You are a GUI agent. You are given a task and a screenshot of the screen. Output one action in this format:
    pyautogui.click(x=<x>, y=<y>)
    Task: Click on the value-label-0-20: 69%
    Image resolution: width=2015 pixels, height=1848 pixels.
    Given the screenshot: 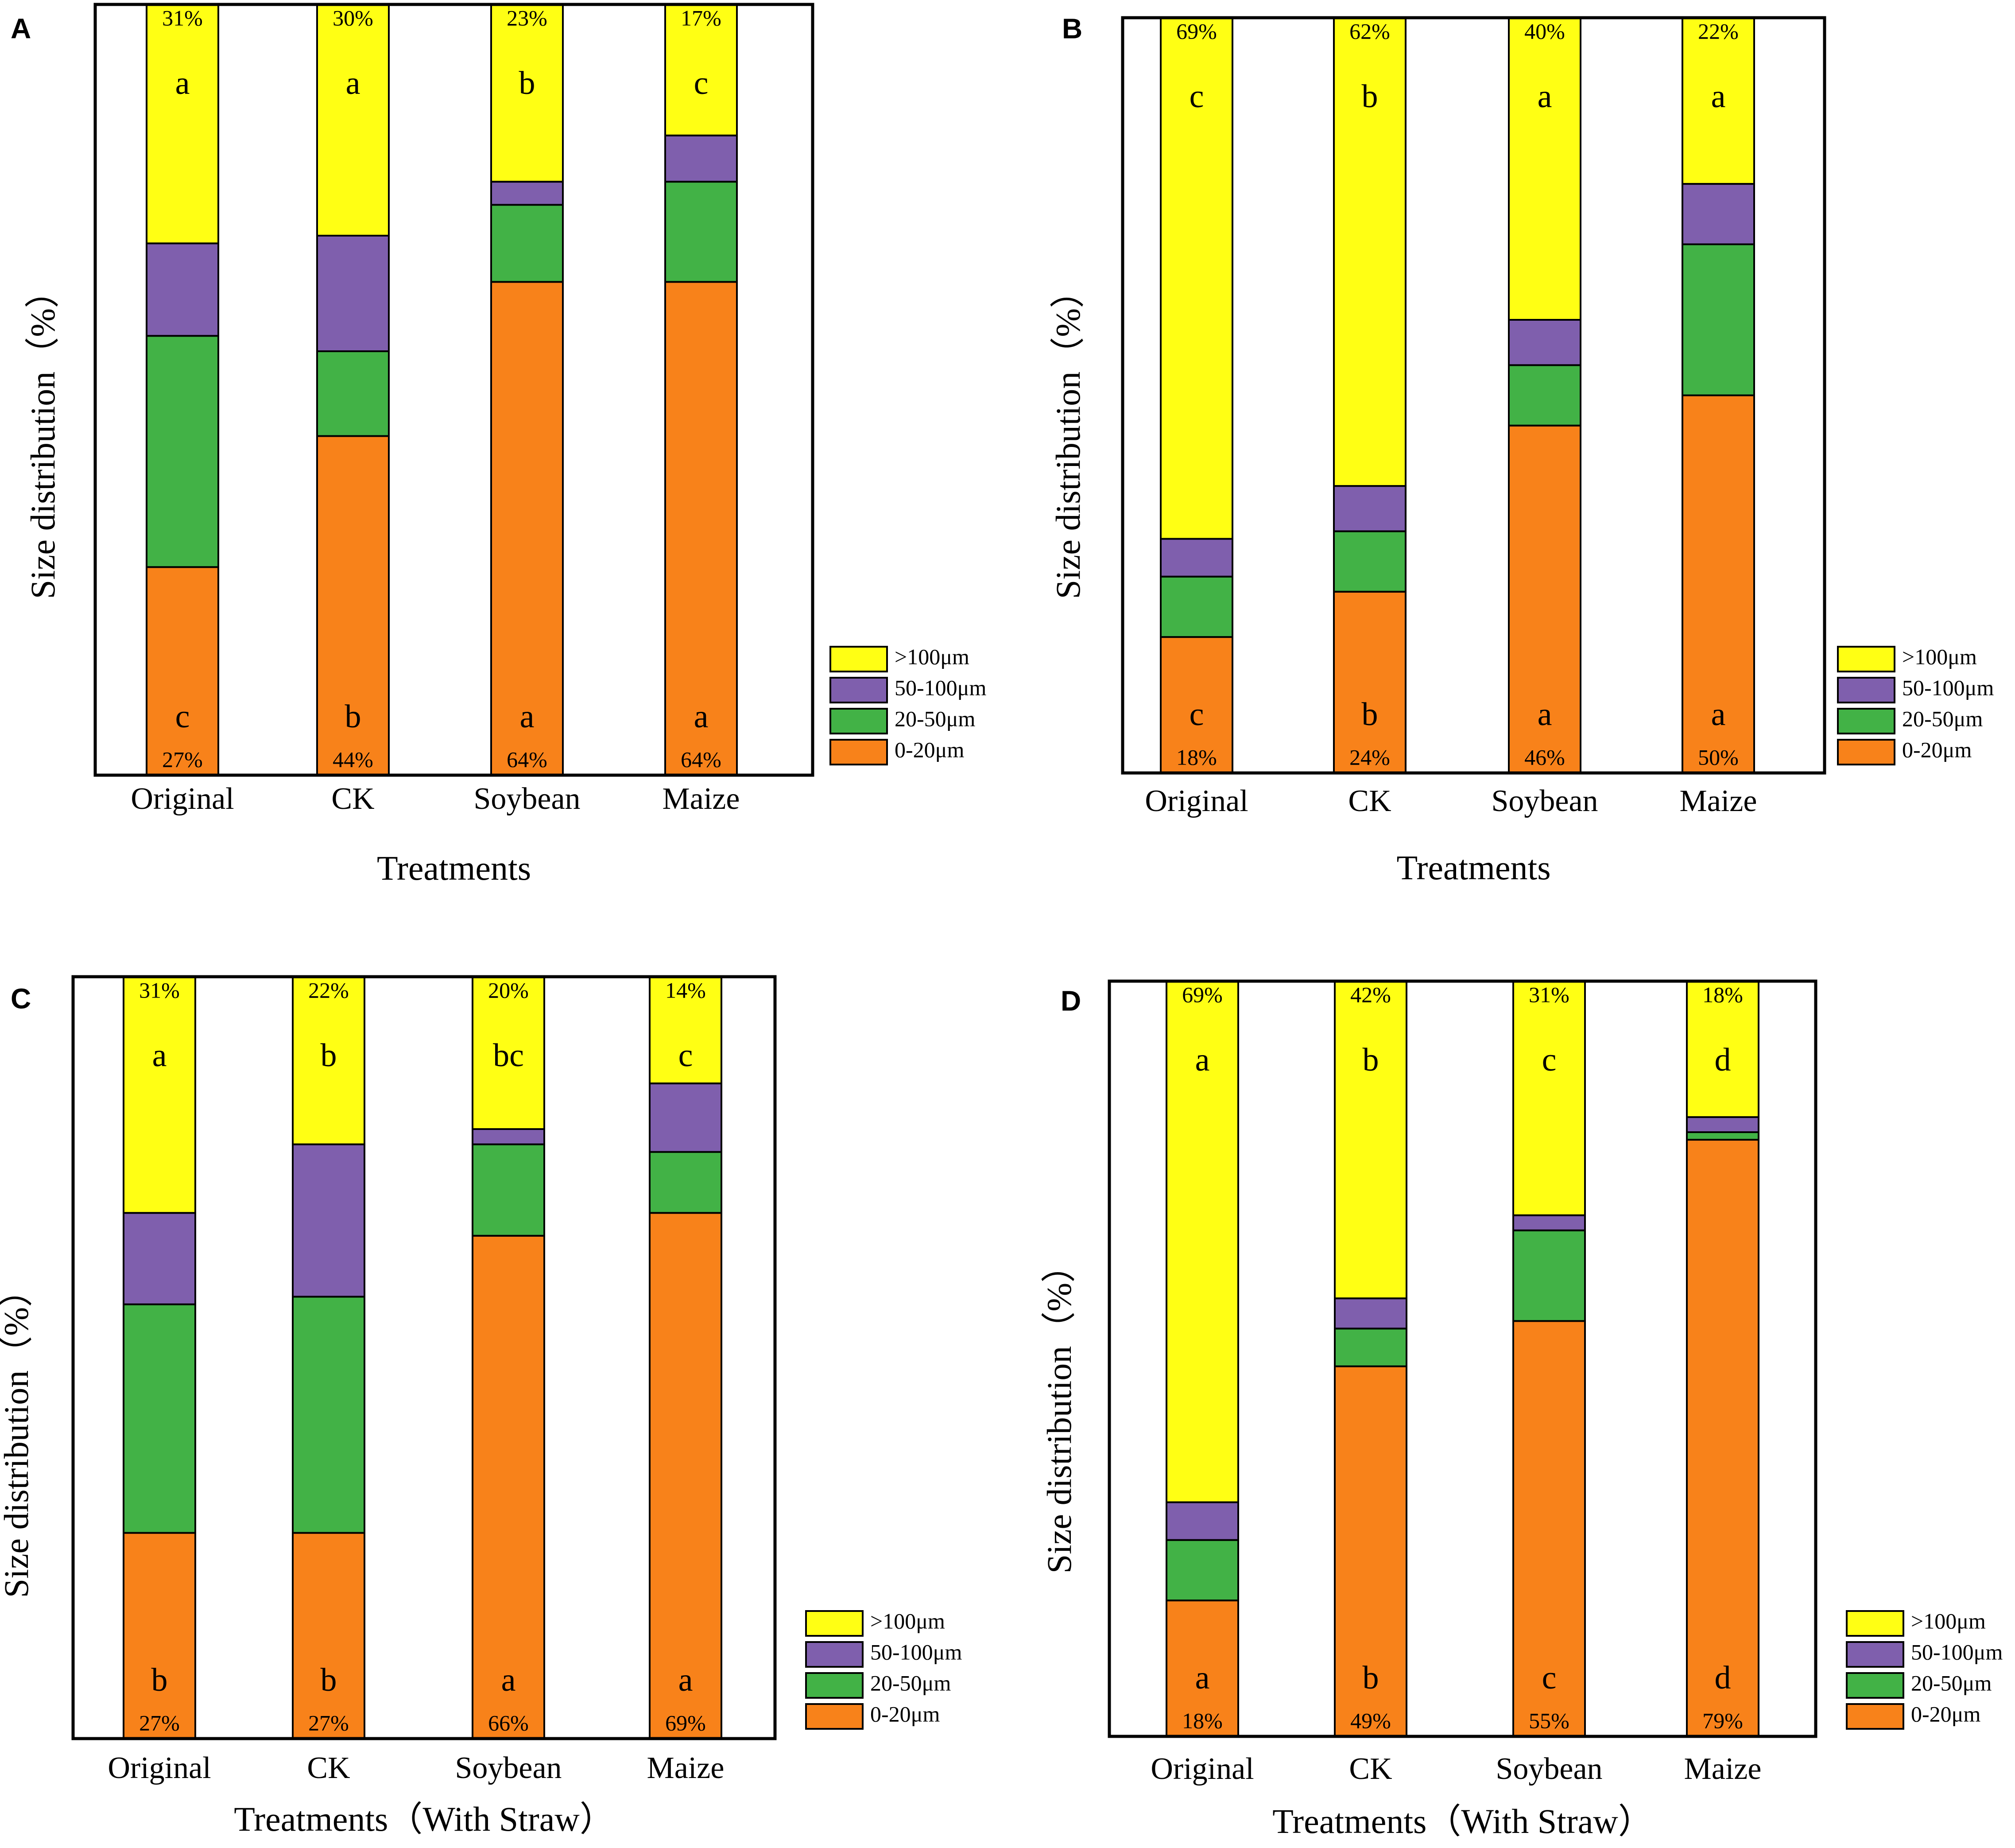 What is the action you would take?
    pyautogui.click(x=685, y=1723)
    